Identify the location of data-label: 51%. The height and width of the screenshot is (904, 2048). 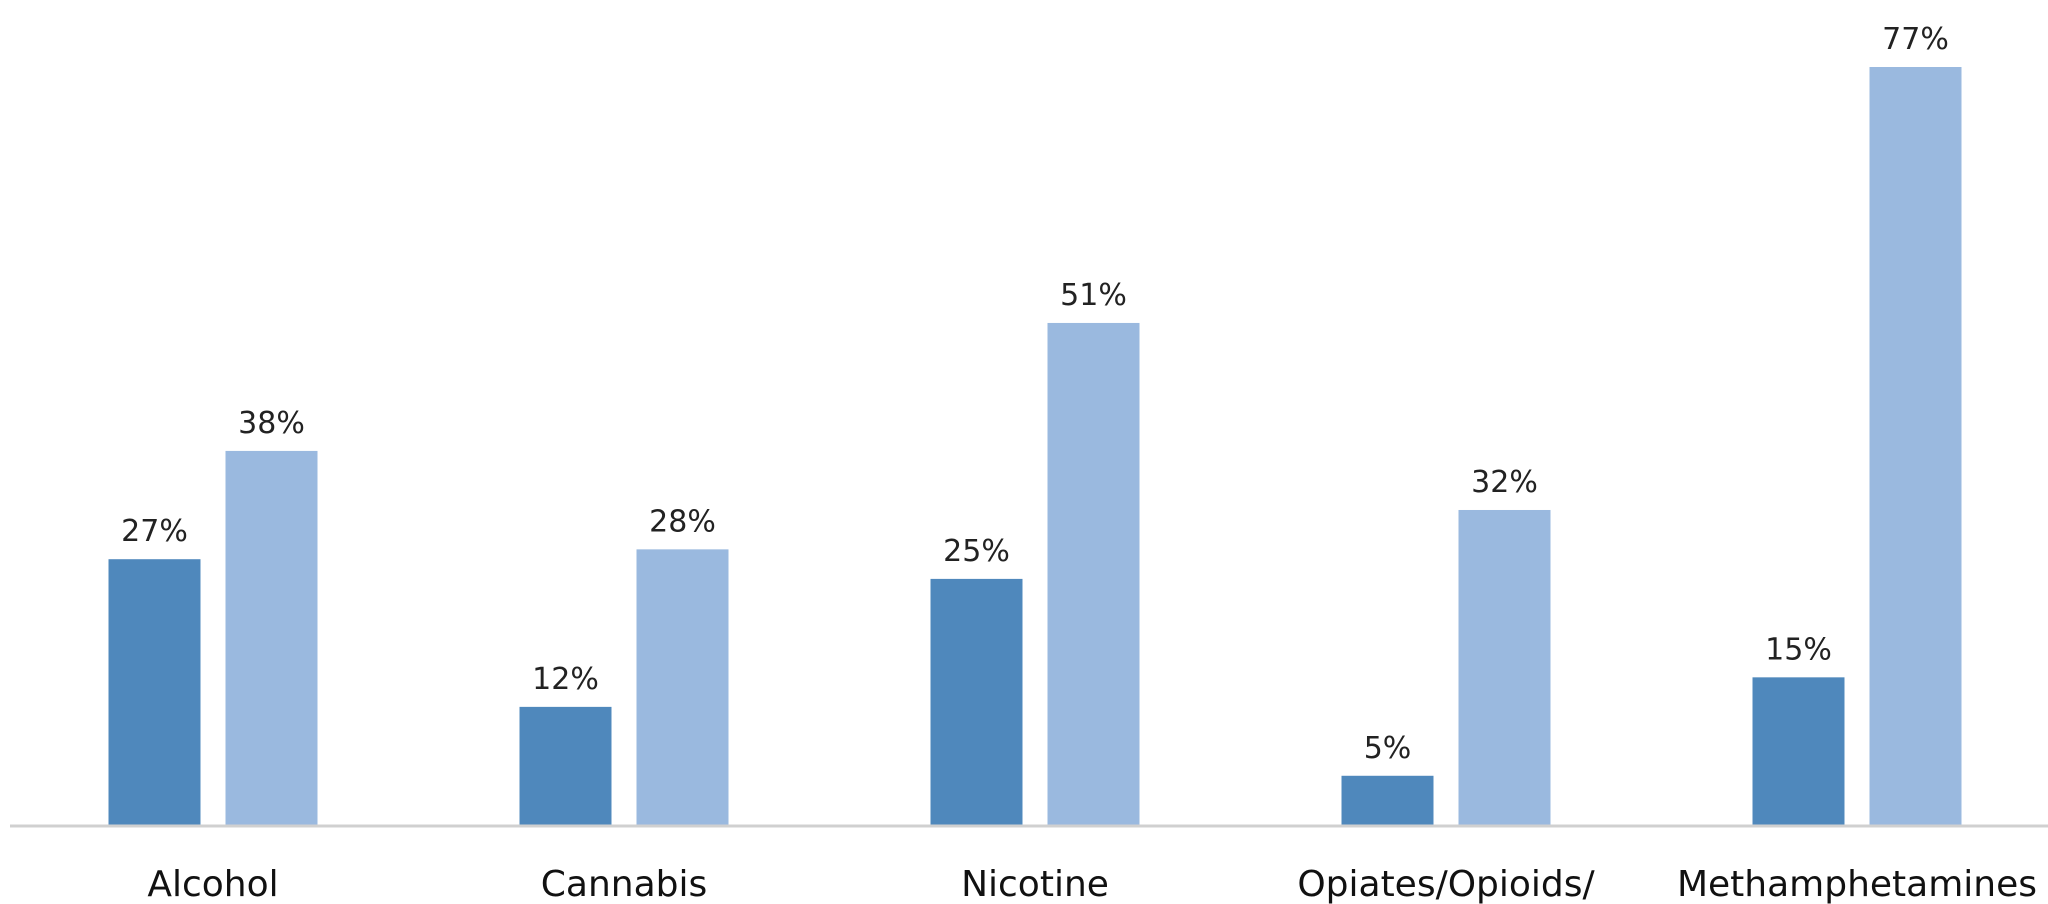
(1093, 295).